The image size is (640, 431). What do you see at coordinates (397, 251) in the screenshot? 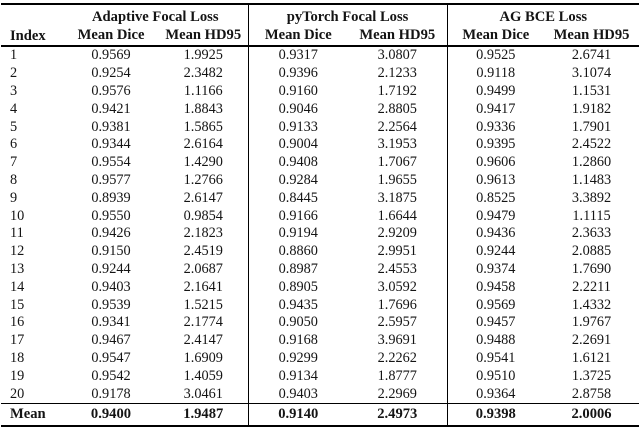
I see `cell-pt-mean-hd95: 2.9951` at bounding box center [397, 251].